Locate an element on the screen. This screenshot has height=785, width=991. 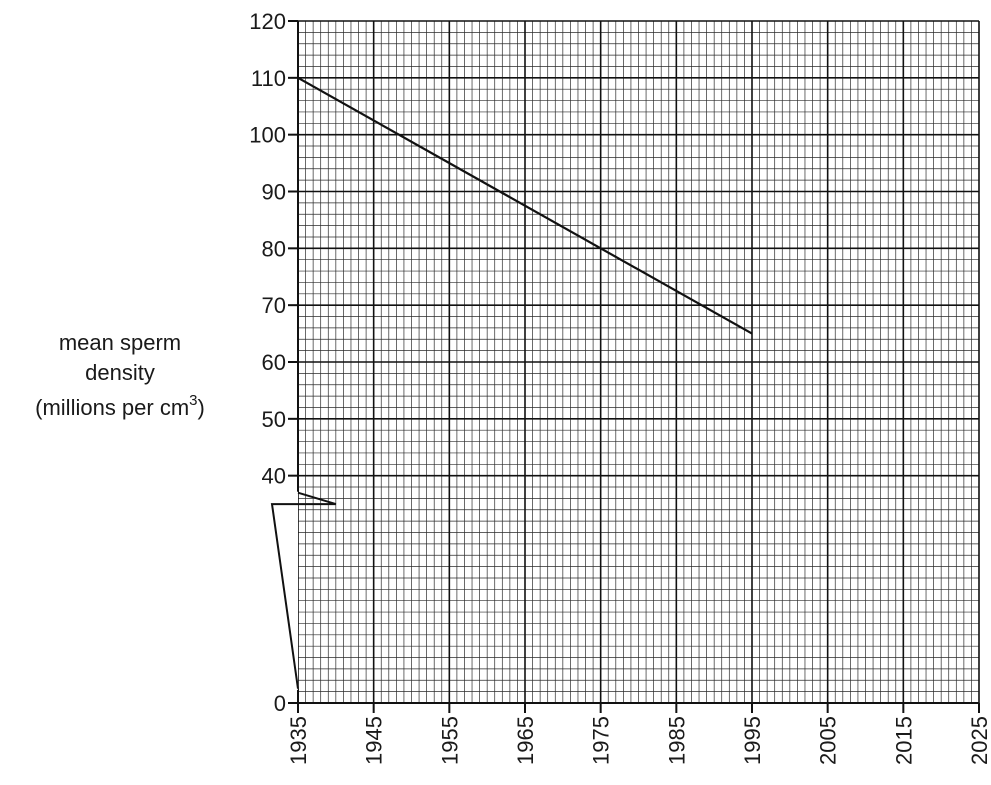
y-tick-label: 70 is located at coordinates (274, 305).